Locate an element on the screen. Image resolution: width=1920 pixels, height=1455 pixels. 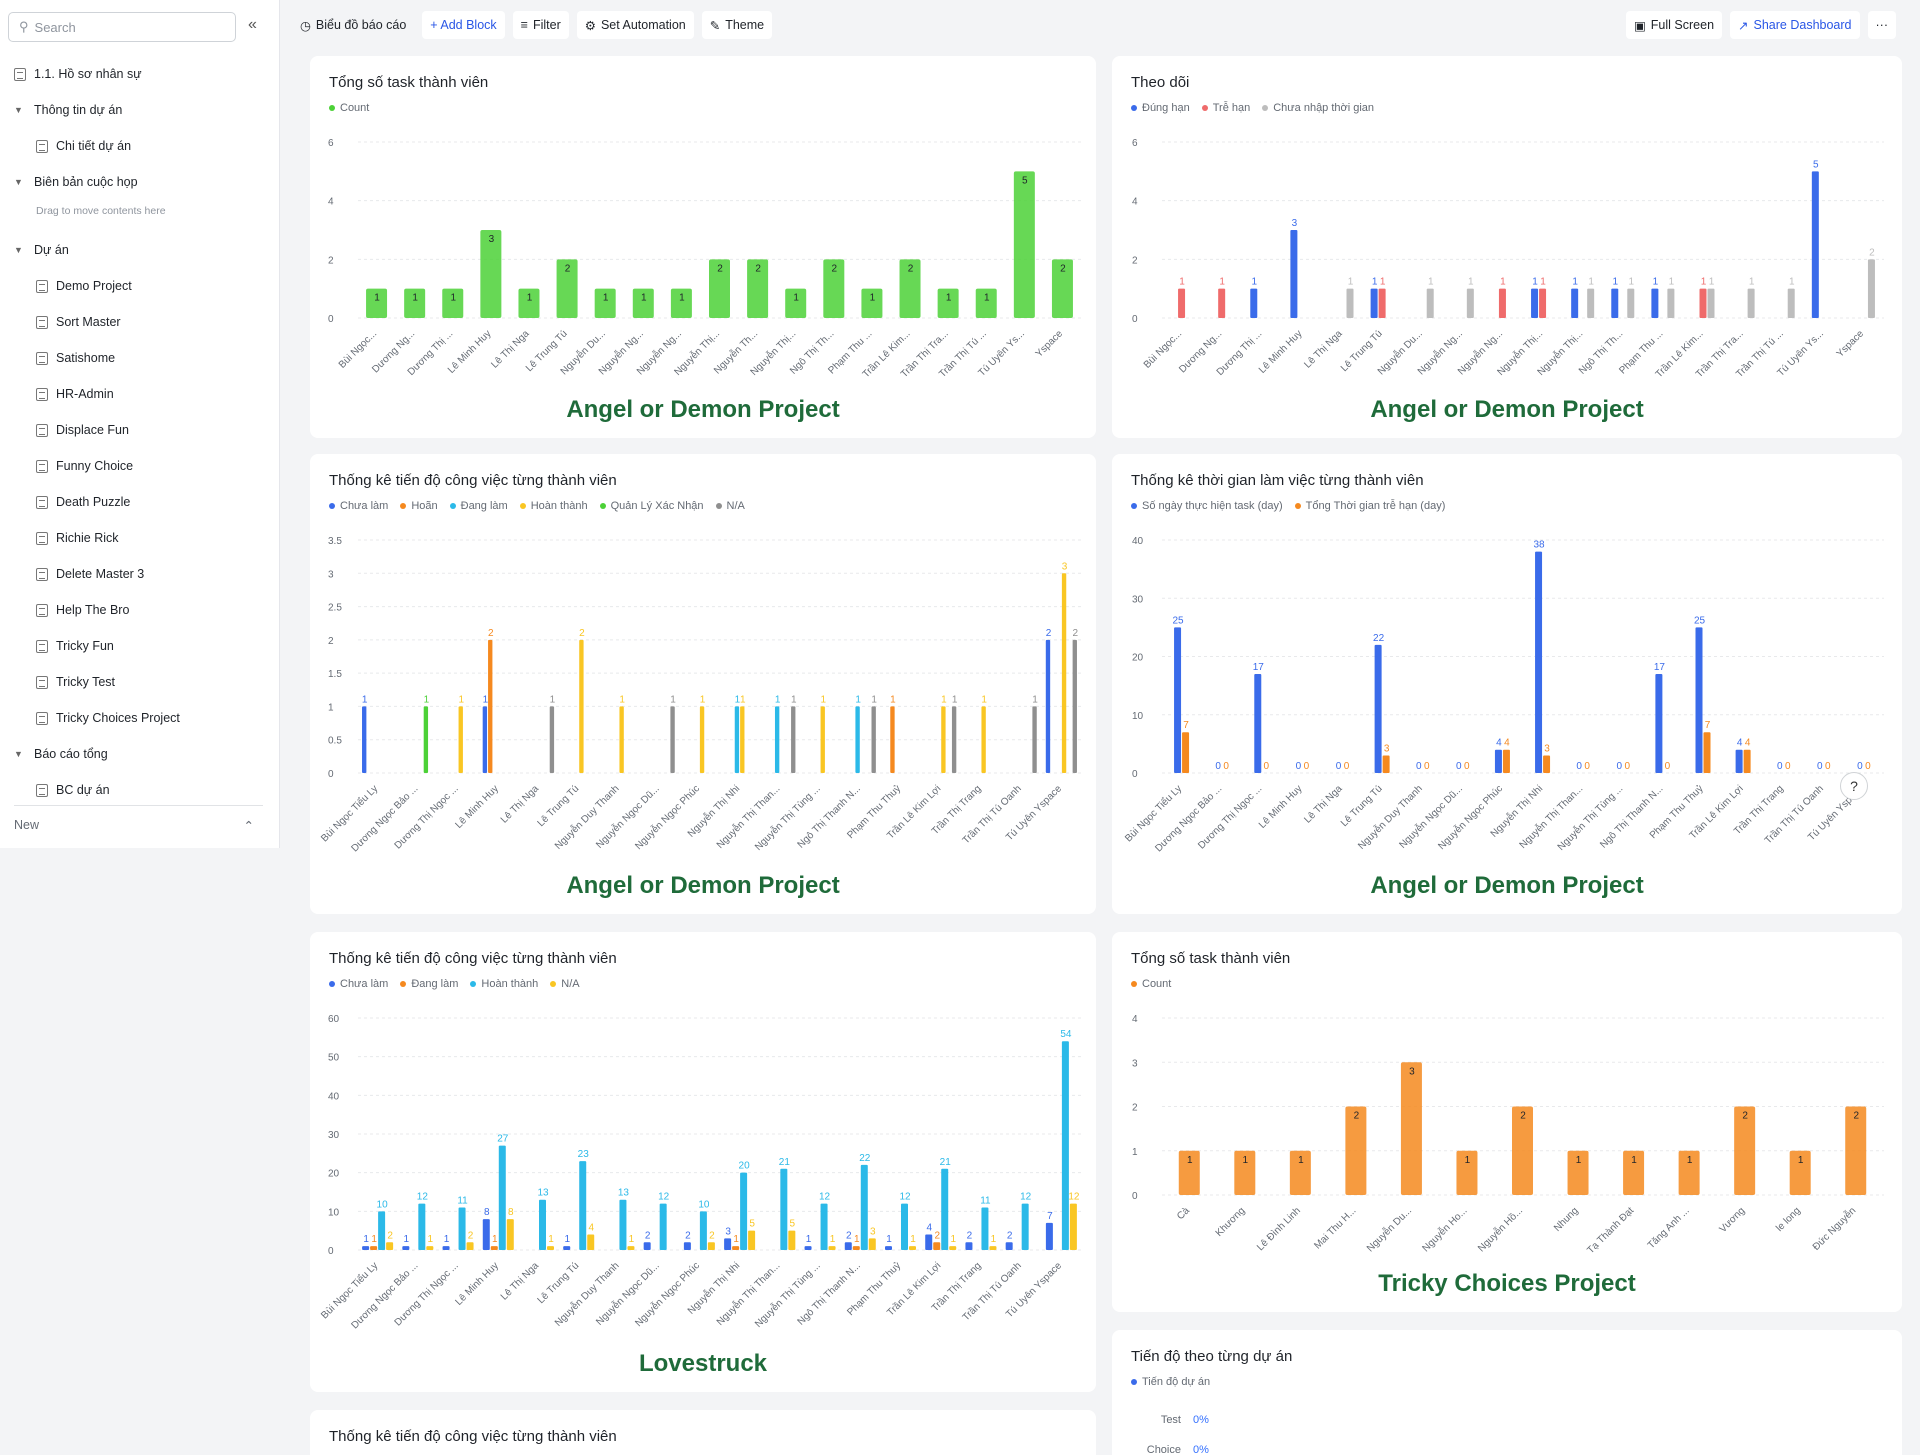
sidebar-item: ▼ Báo cáo tổng is located at coordinates (61, 754).